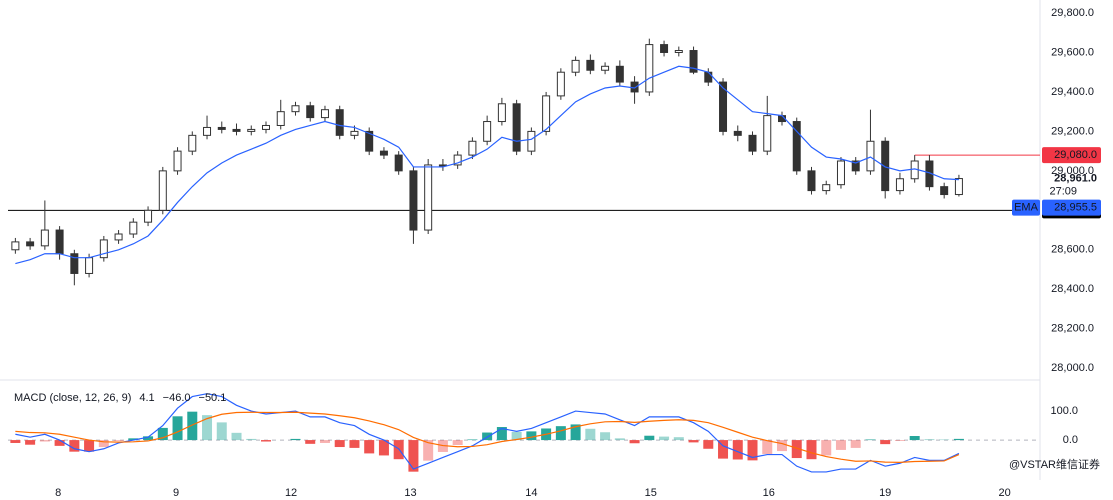  Describe the element at coordinates (1004, 493) in the screenshot. I see `x-tick-label: 20` at that location.